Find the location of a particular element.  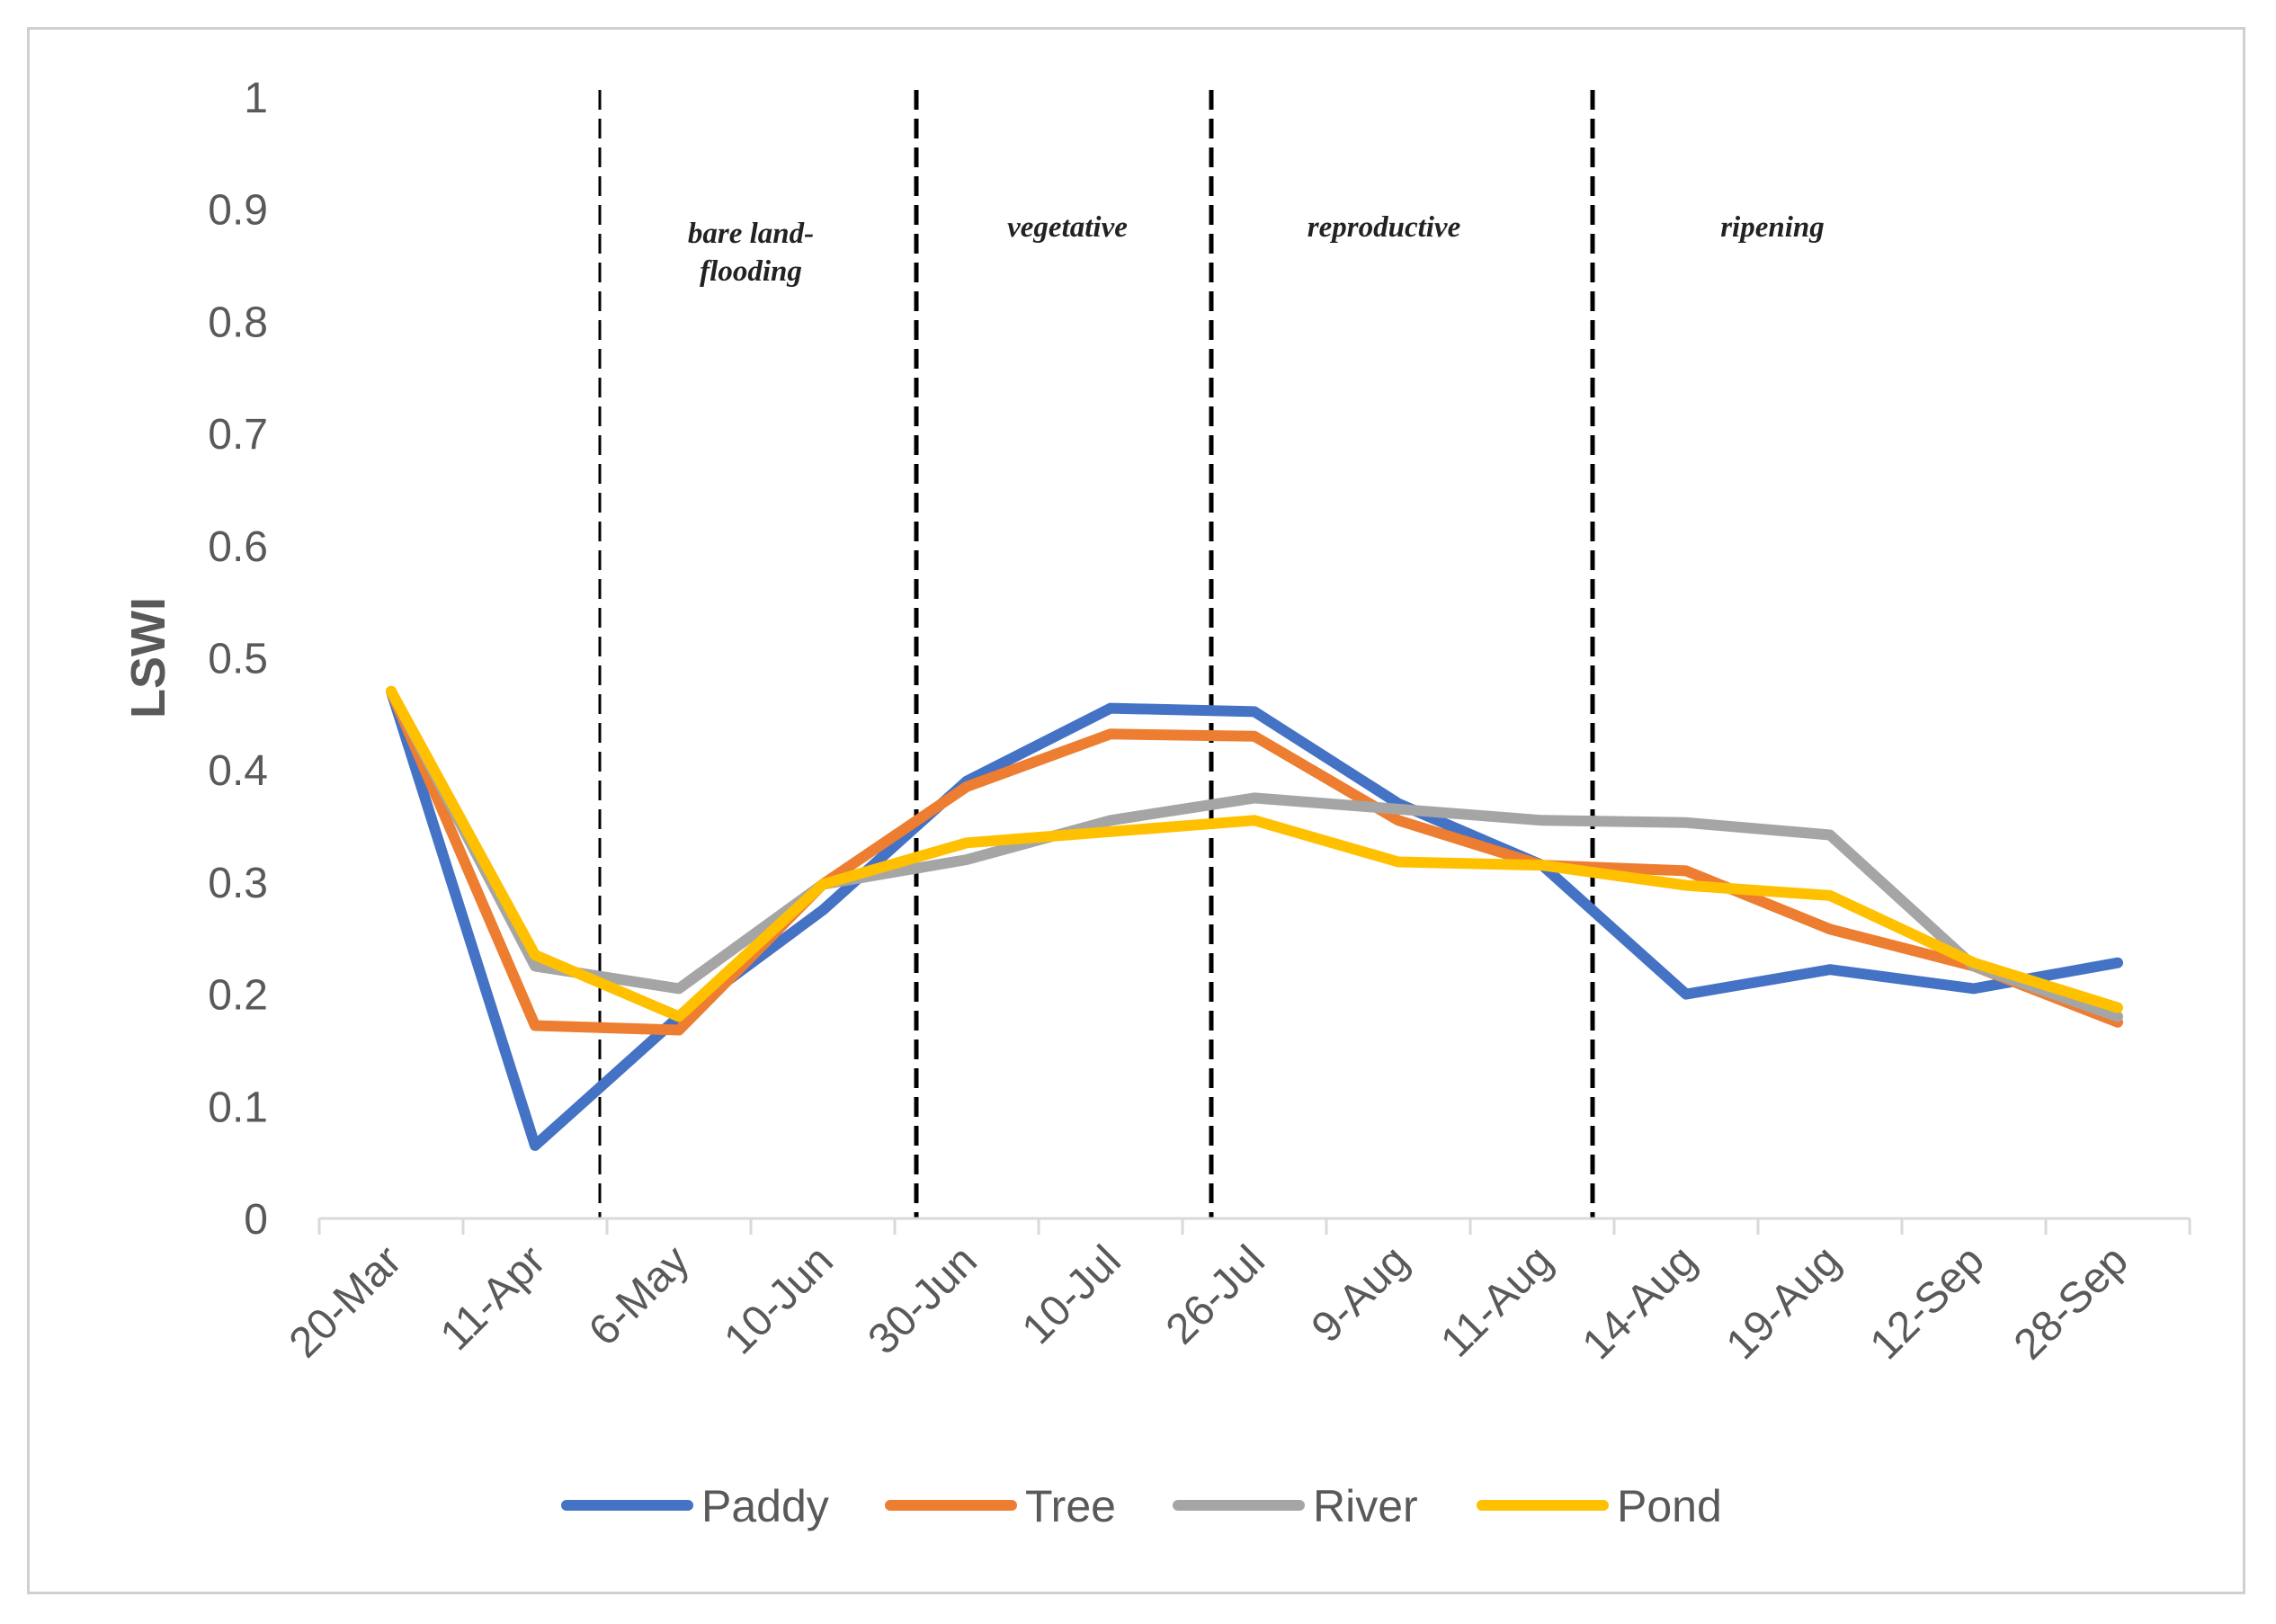

x-tick-label: 10-Jul is located at coordinates (1071, 1294).